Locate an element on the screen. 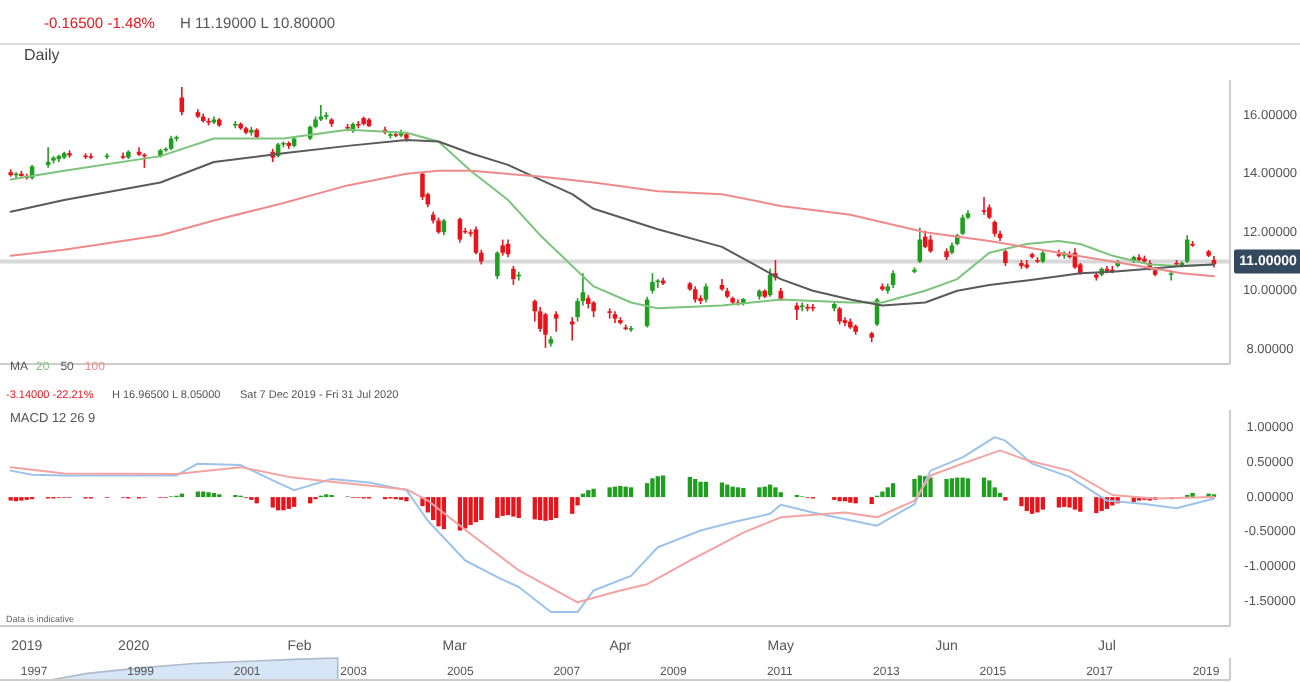 The image size is (1300, 682). chart-subtitle: Daily is located at coordinates (42, 55).